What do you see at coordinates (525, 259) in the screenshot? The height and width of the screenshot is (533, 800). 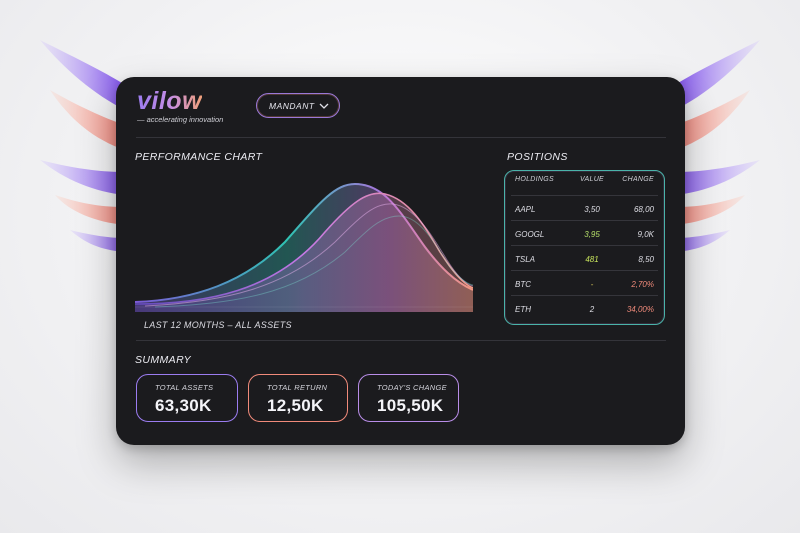 I see `holding-name: TSLA` at bounding box center [525, 259].